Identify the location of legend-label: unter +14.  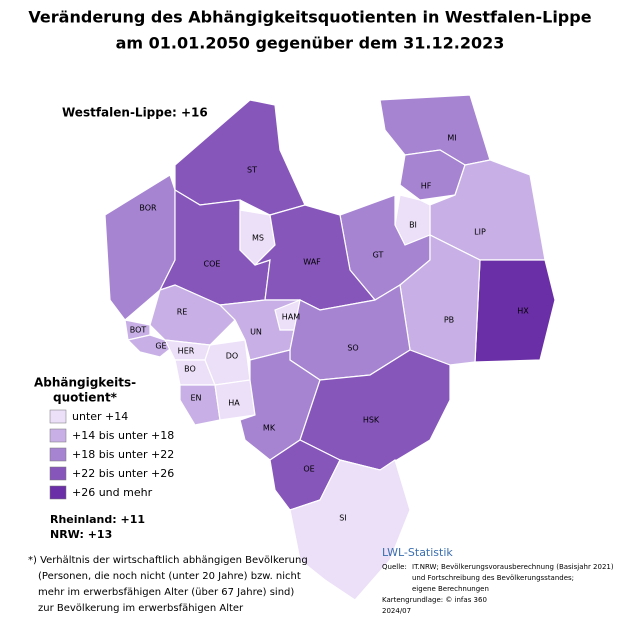
(100, 416).